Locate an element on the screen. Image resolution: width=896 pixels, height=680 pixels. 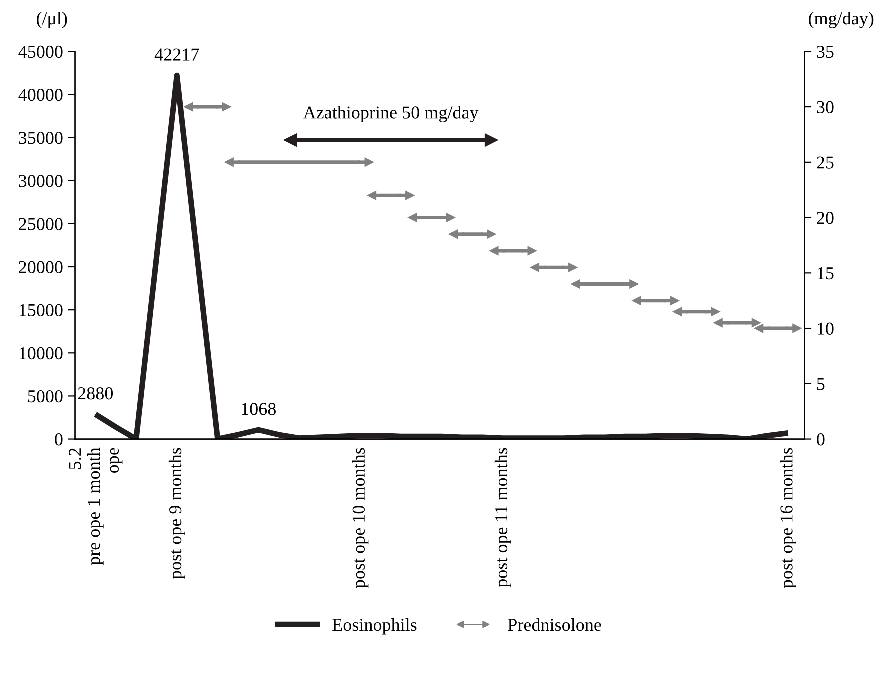
y-tick-label: 30000 is located at coordinates (41, 181).